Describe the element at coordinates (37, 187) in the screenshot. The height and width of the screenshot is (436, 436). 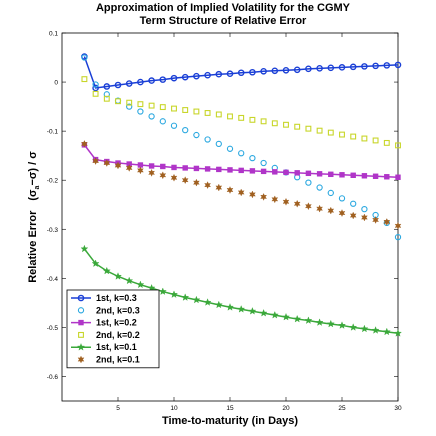
I see `y-axis-label-subscript: a` at that location.